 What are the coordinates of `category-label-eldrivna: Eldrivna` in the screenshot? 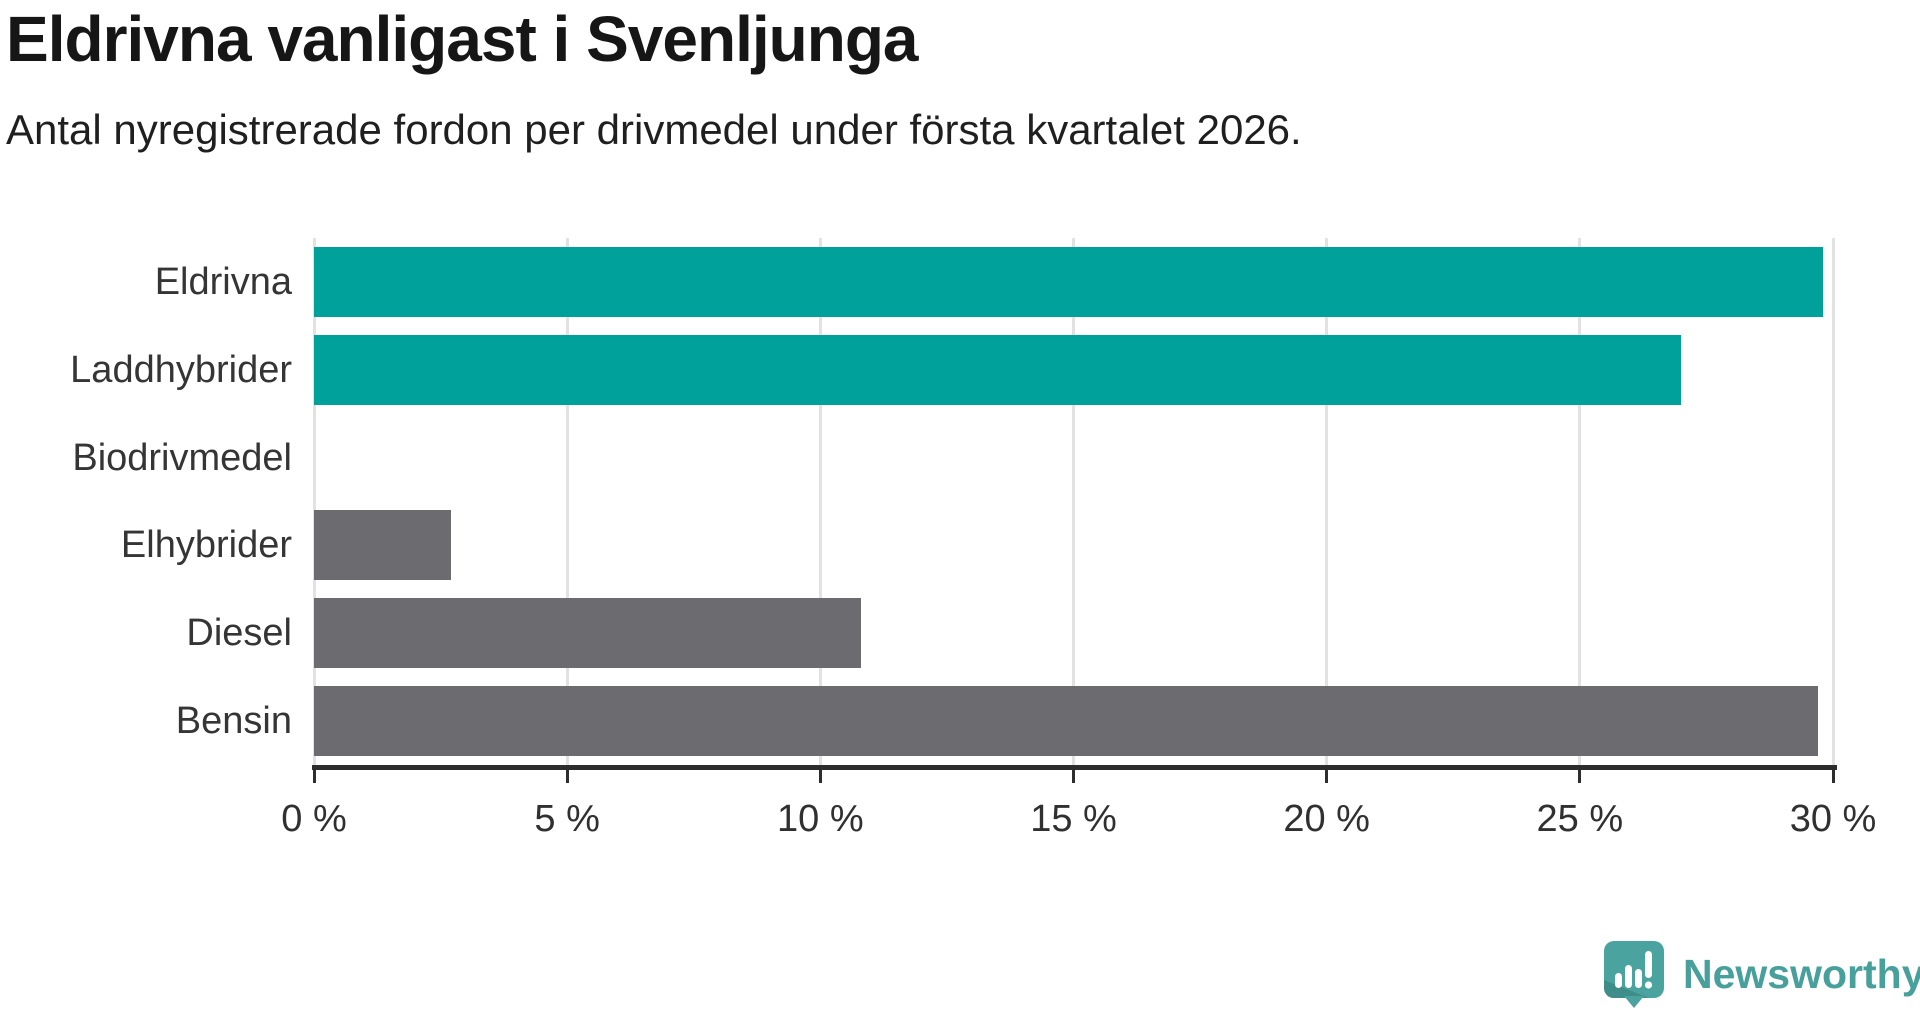 It's located at (223, 281).